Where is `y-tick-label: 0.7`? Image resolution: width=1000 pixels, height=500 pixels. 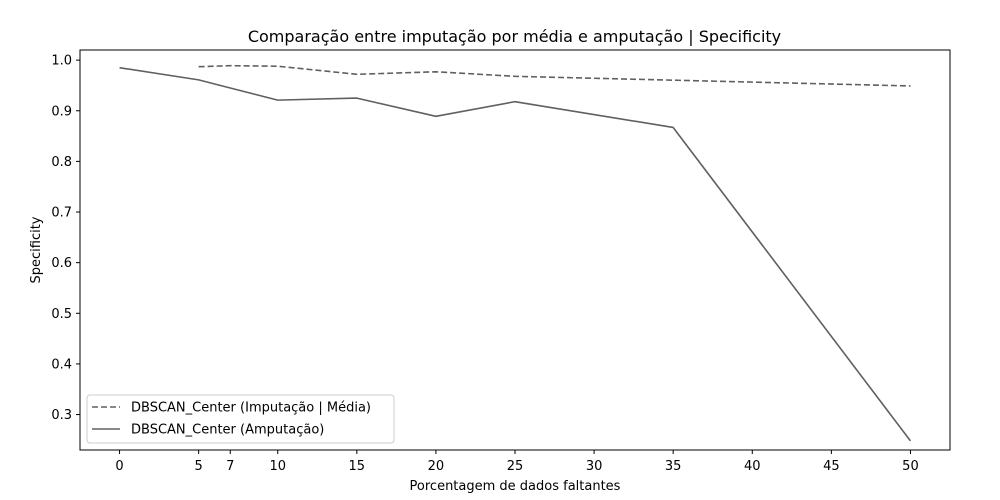 y-tick-label: 0.7 is located at coordinates (61, 213).